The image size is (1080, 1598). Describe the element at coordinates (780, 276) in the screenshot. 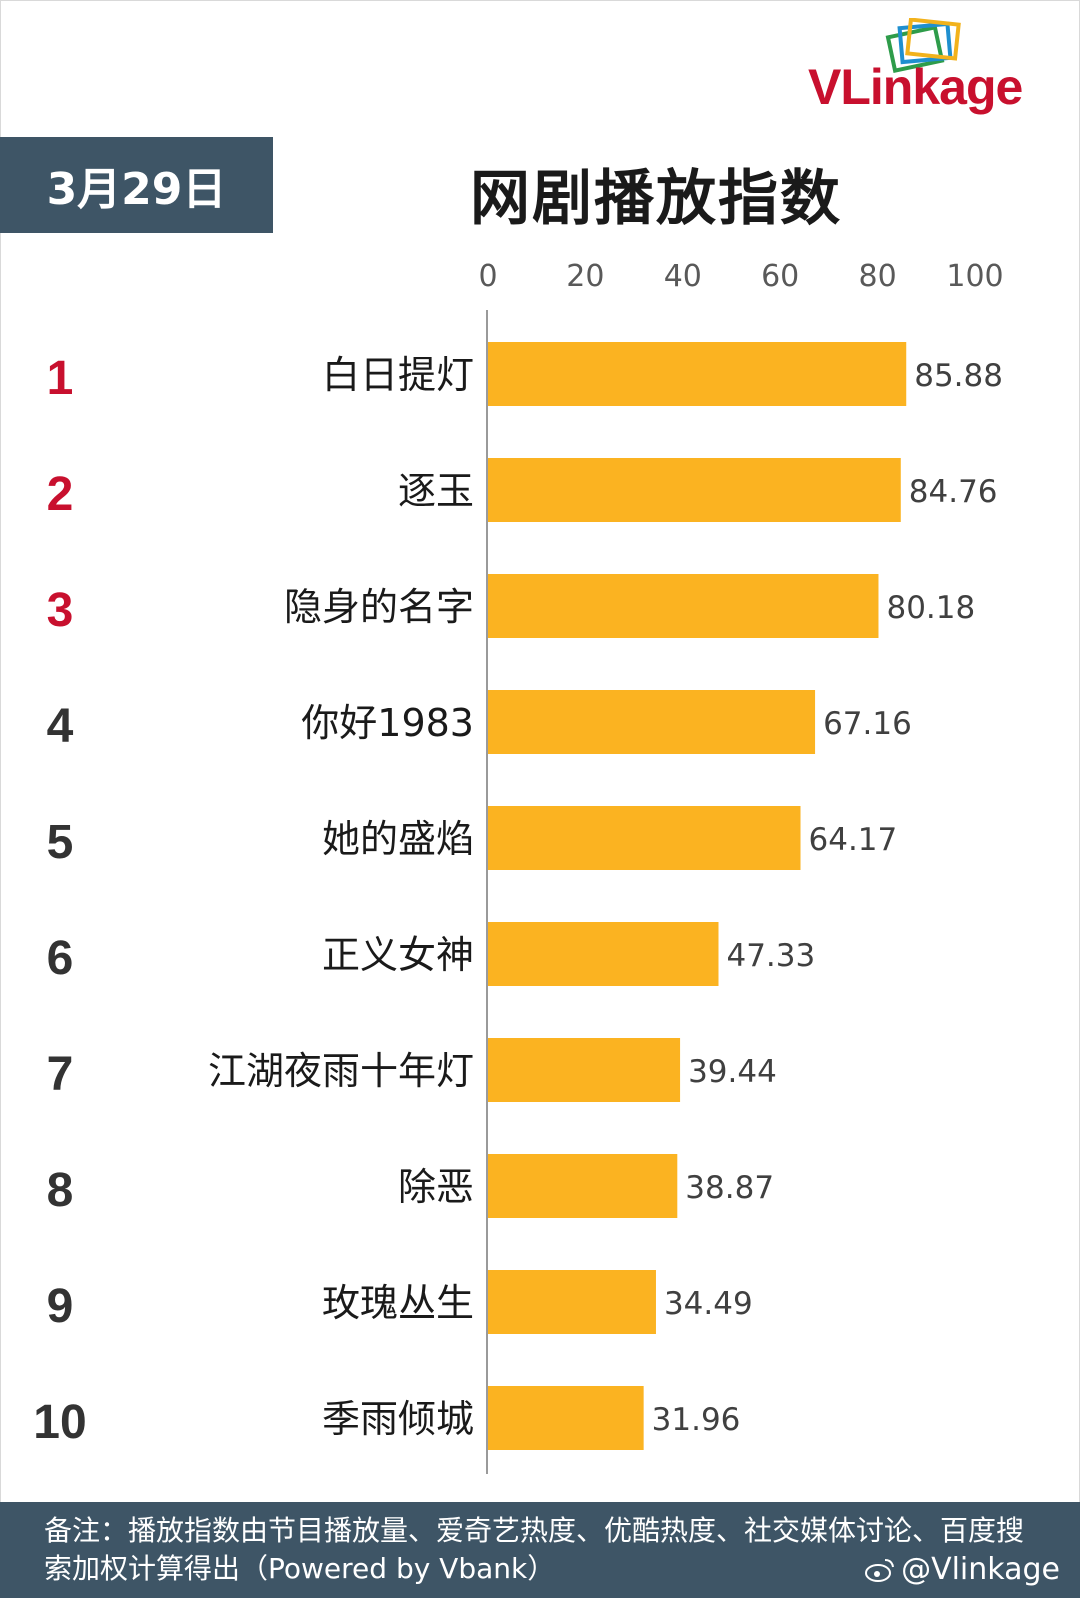

I see `x-tick-label: 60` at that location.